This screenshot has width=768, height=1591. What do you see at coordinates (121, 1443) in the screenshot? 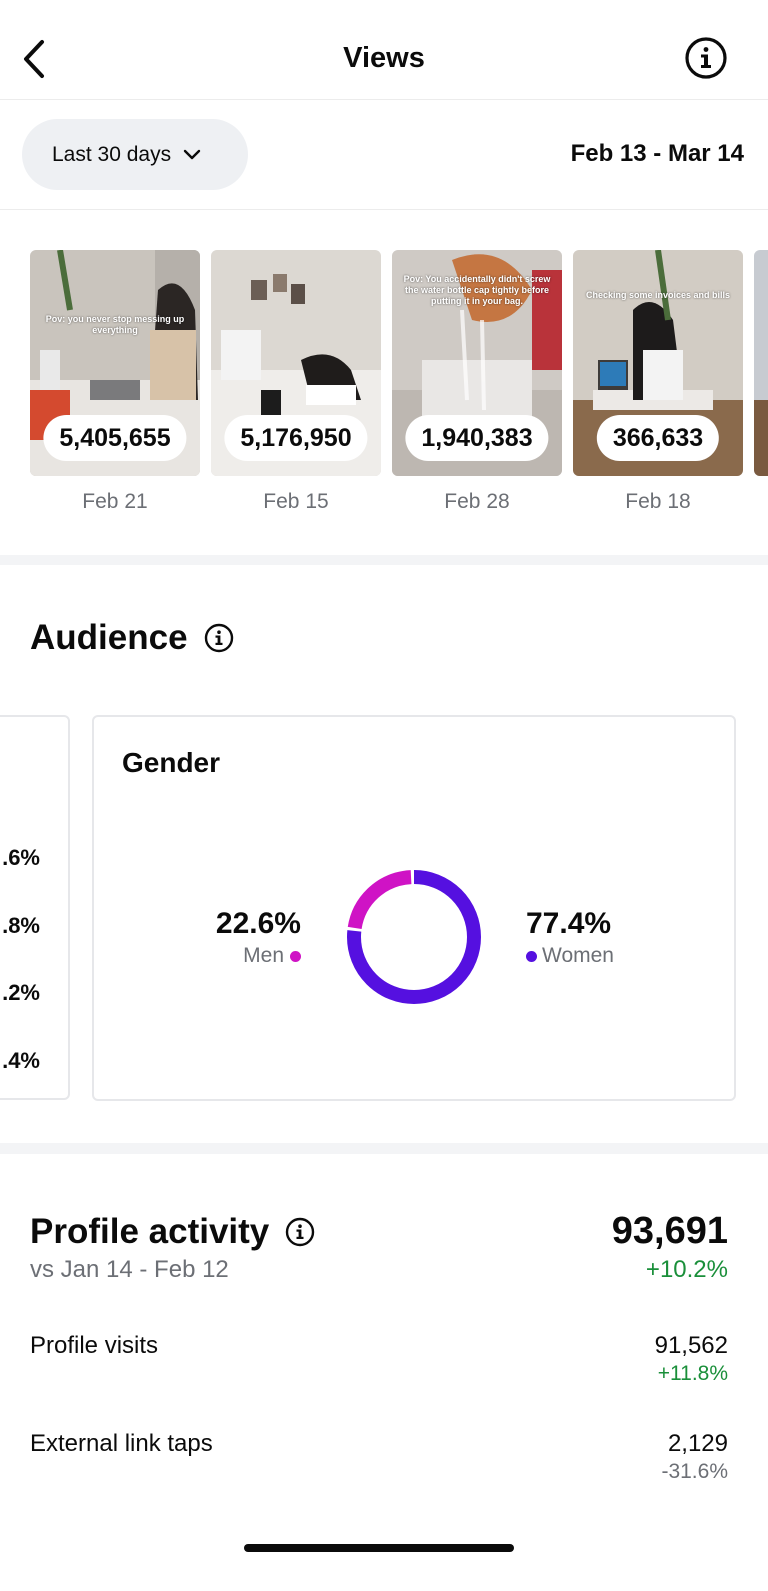
I see `external-link-taps-label: External link taps` at bounding box center [121, 1443].